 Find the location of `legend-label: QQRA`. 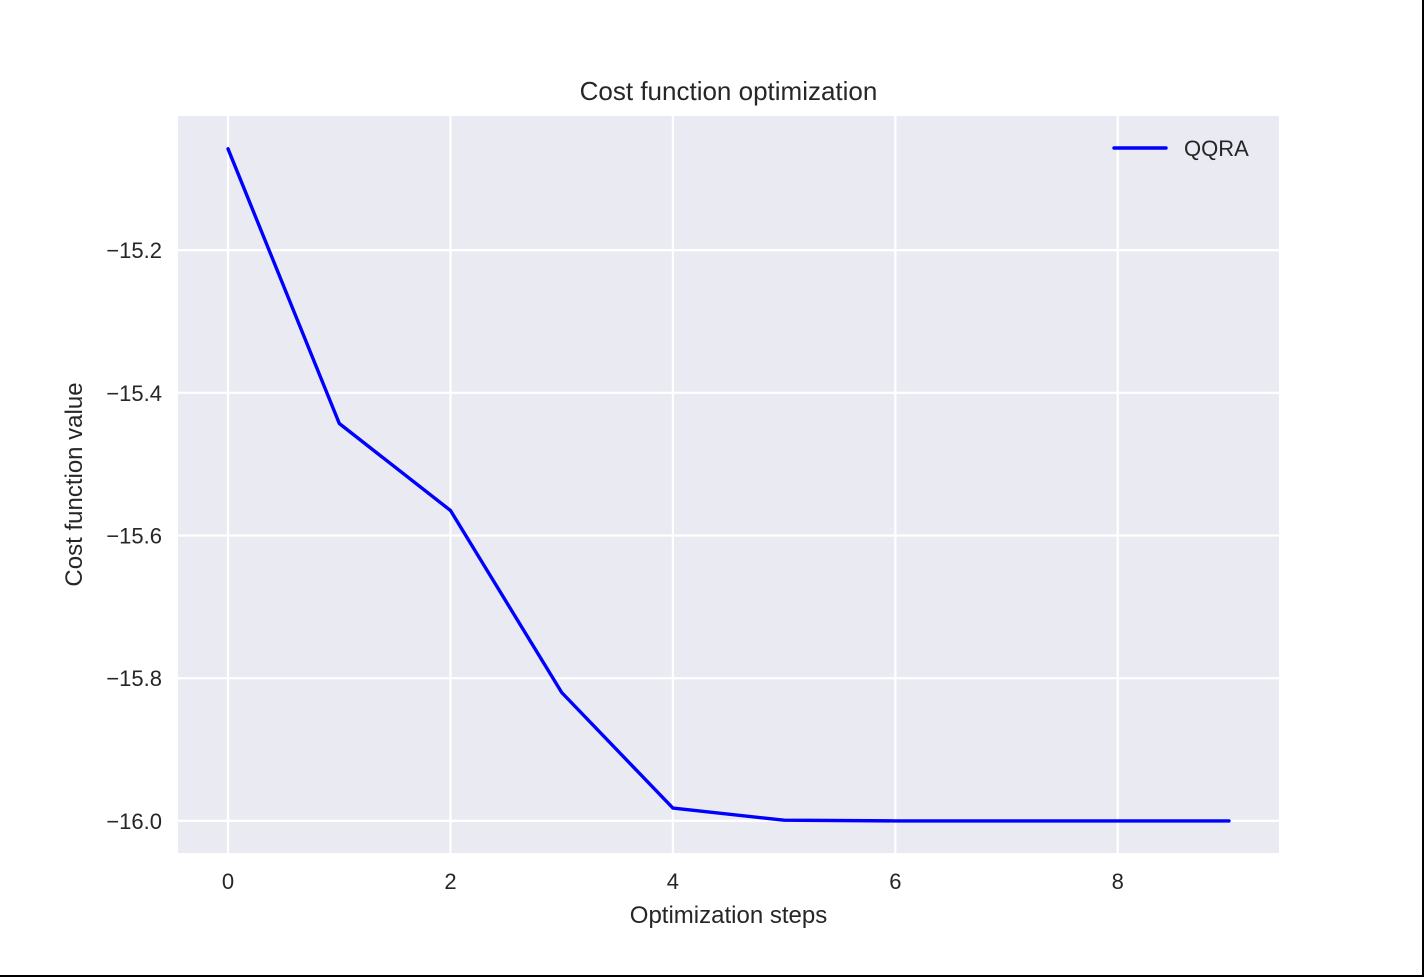

legend-label: QQRA is located at coordinates (1216, 148).